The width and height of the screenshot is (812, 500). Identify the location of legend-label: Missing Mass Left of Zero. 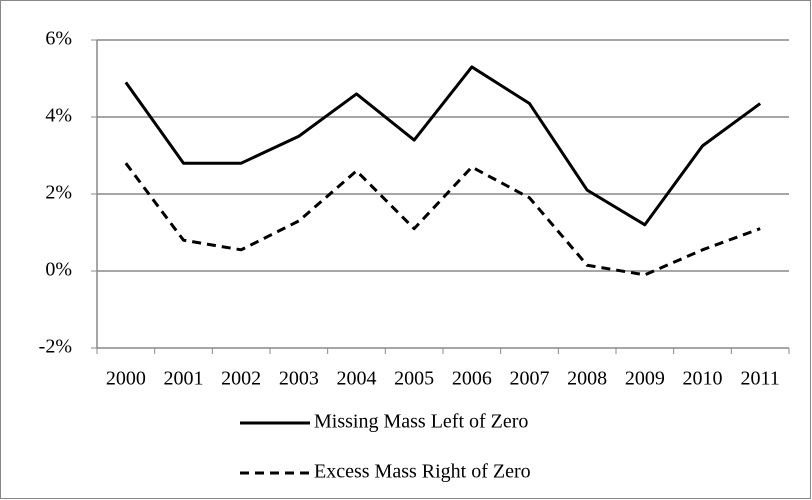
(421, 422).